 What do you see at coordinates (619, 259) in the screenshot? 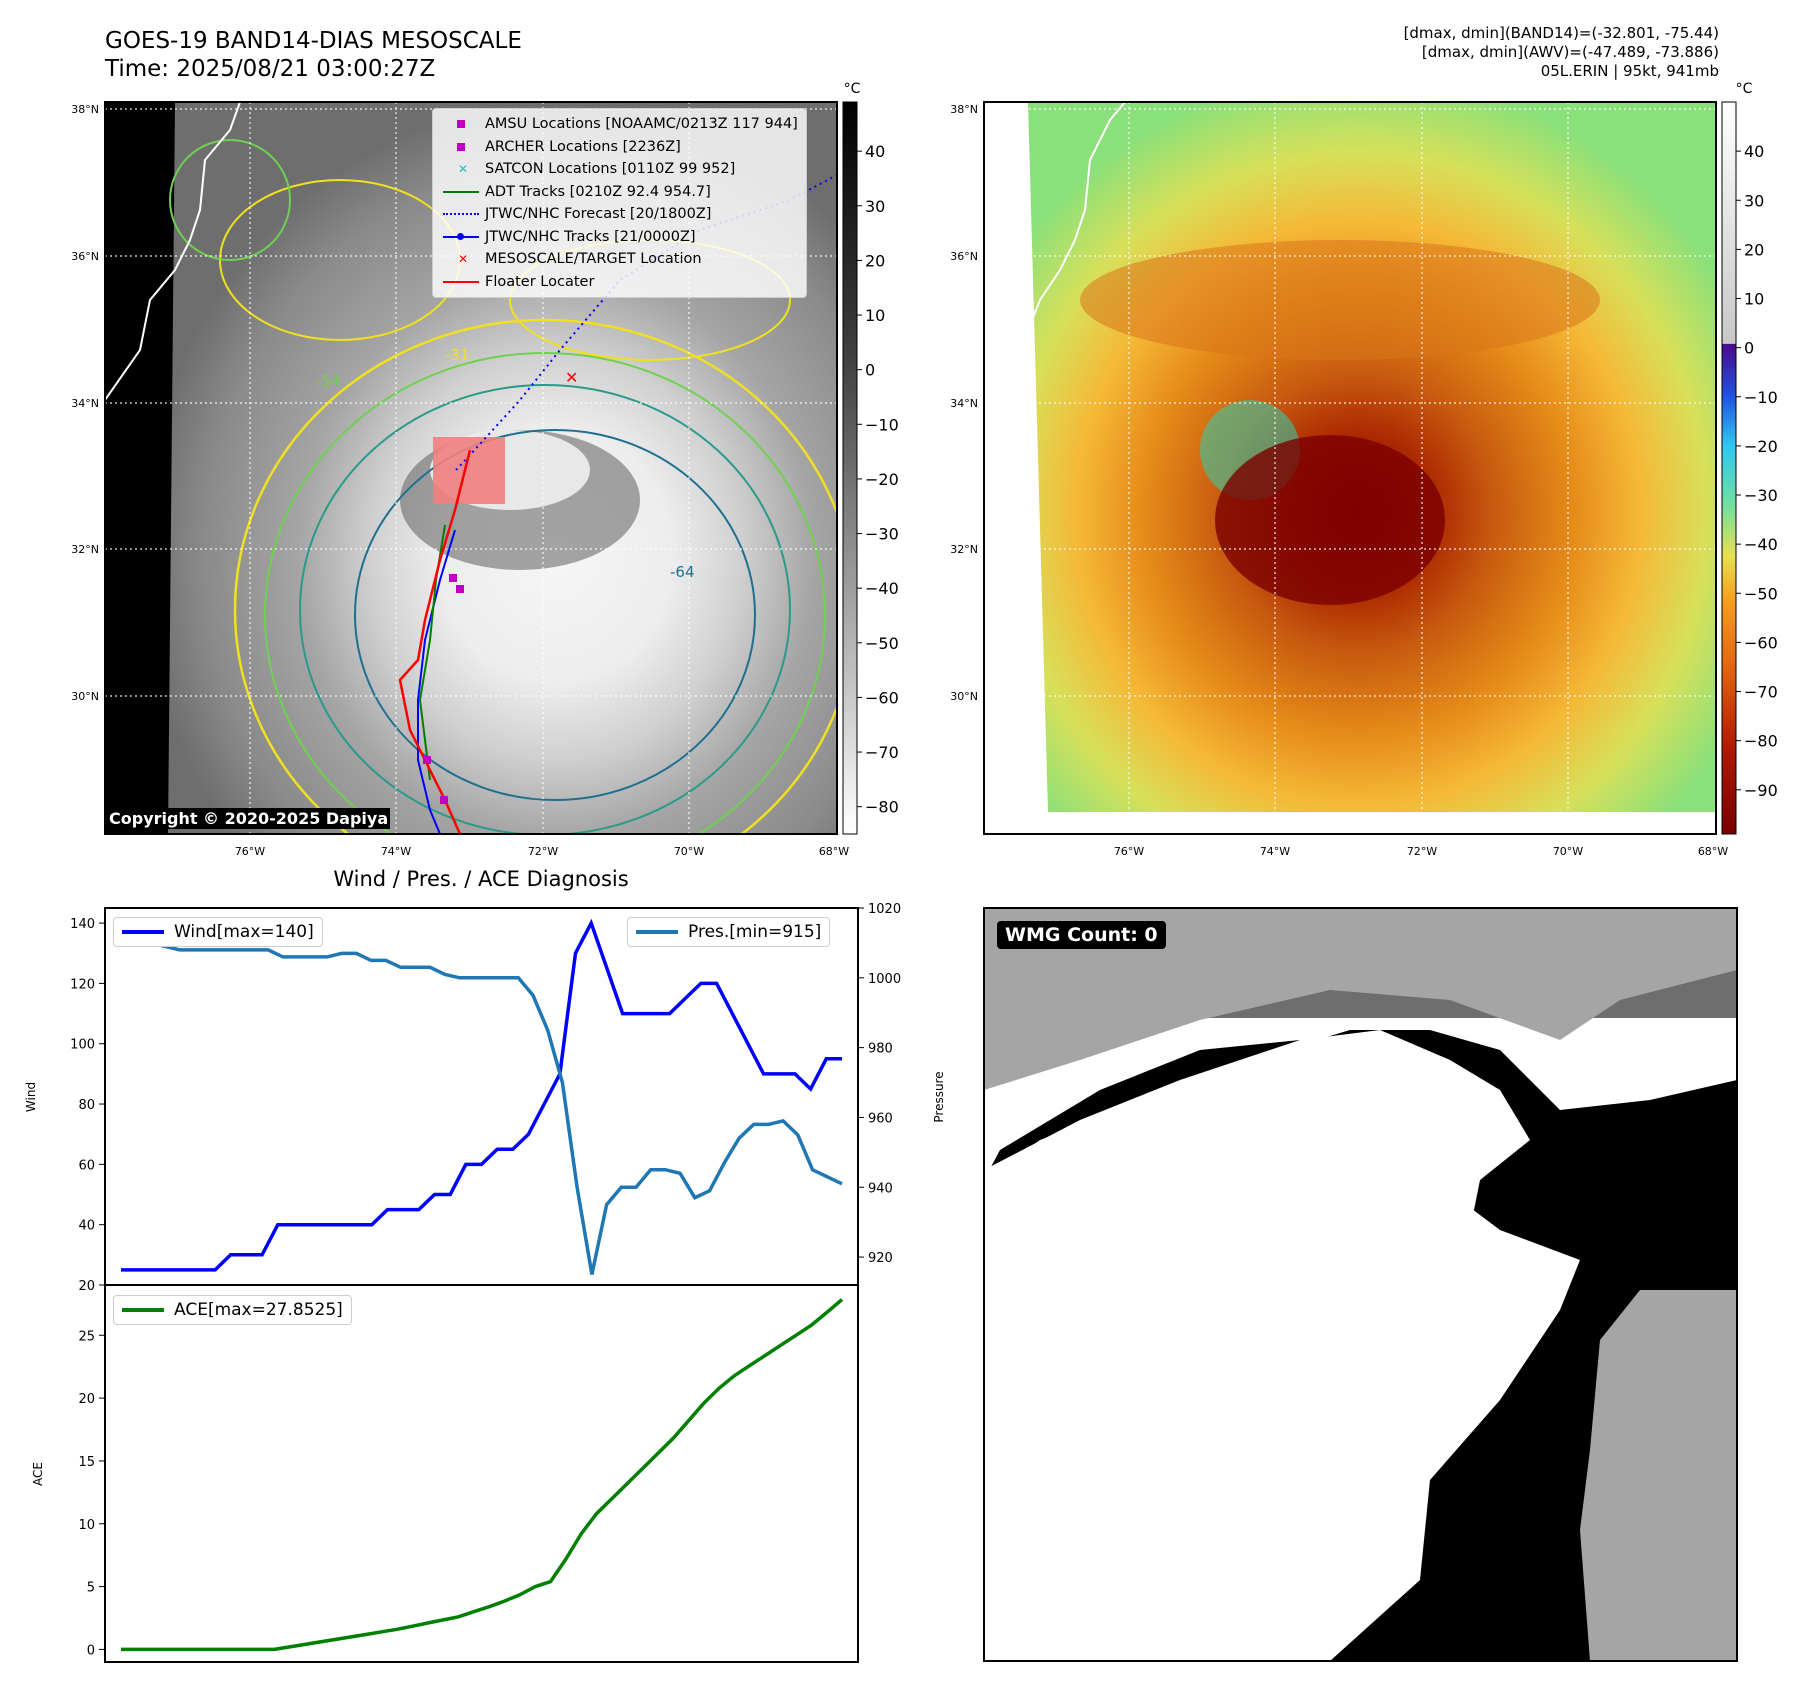
I see `legend-row-target: ✕ MESOSCALE/TARGET Location` at bounding box center [619, 259].